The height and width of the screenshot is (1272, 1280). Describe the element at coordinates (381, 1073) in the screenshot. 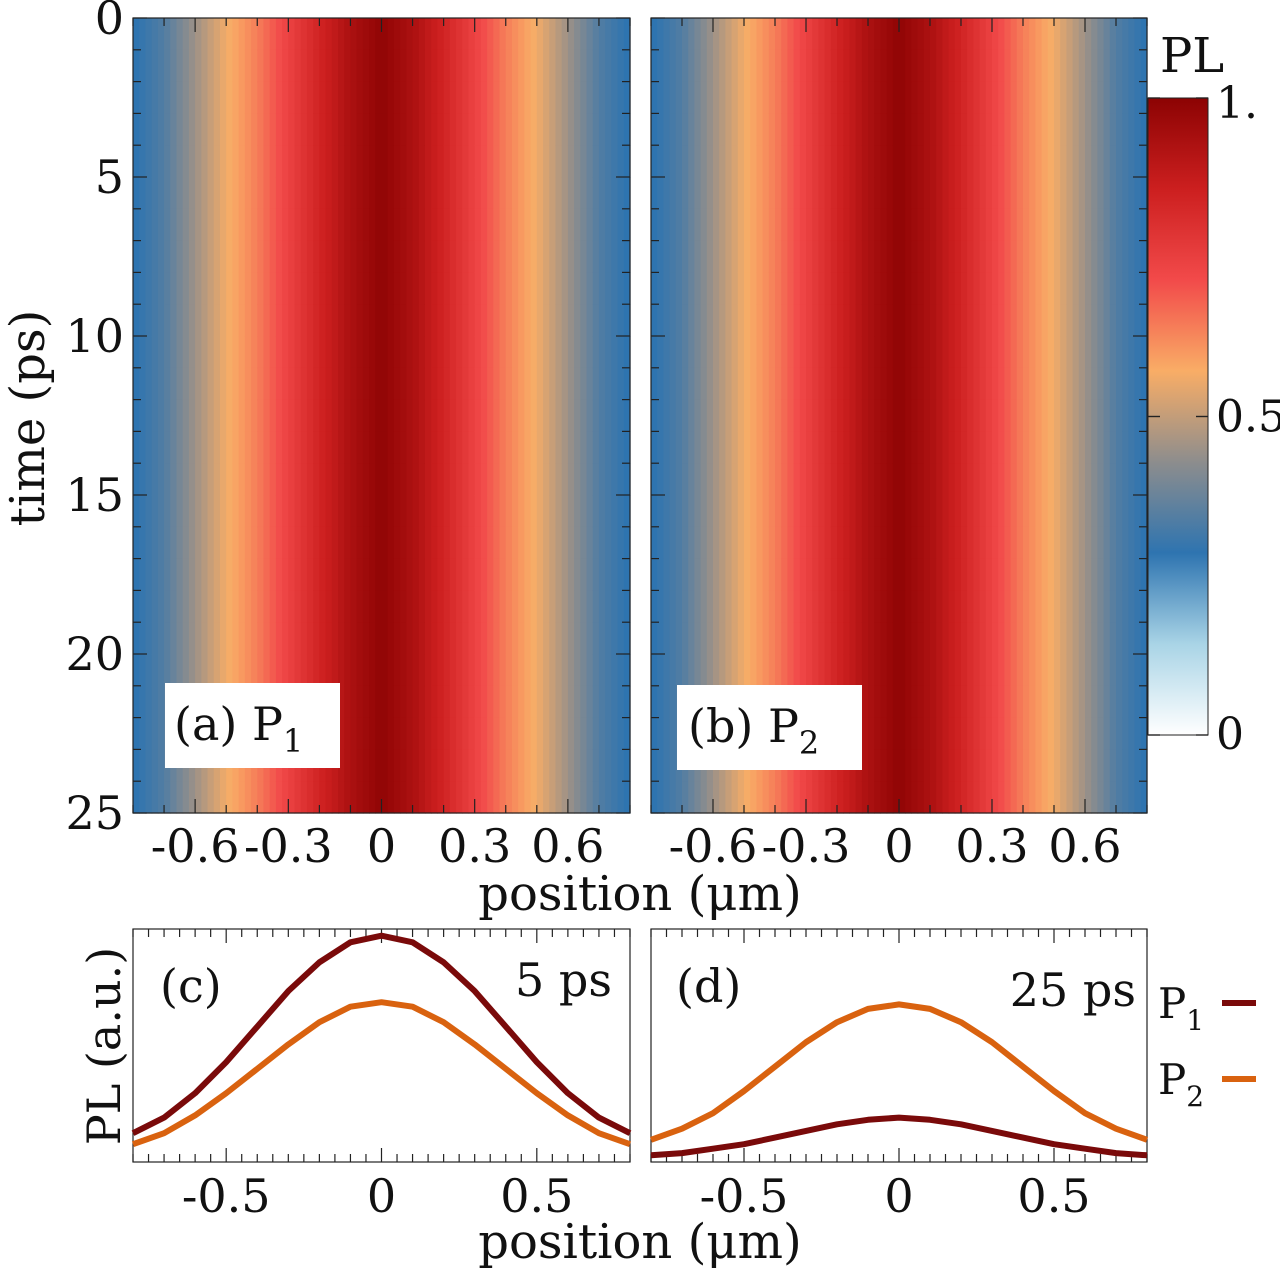

I see `series-line-p2` at that location.